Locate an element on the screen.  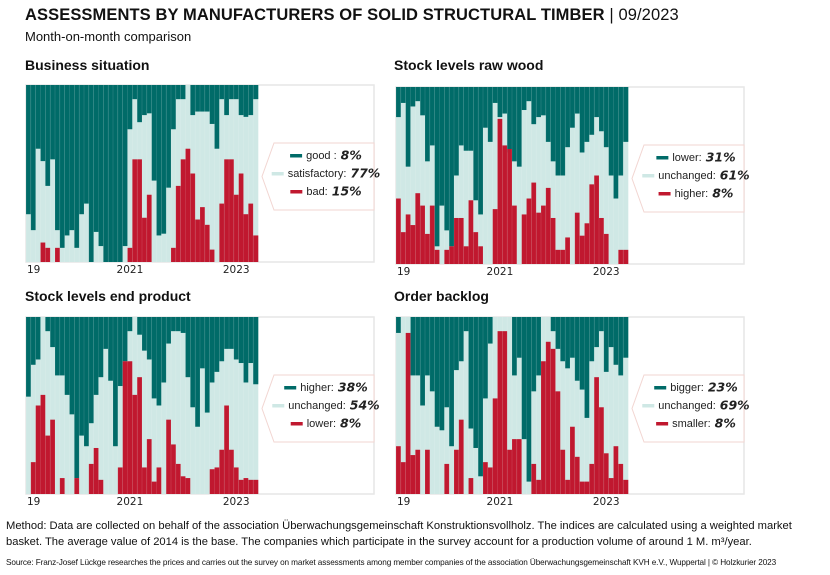
legend-item: satisfactory: 77% is located at coordinates (325, 173).